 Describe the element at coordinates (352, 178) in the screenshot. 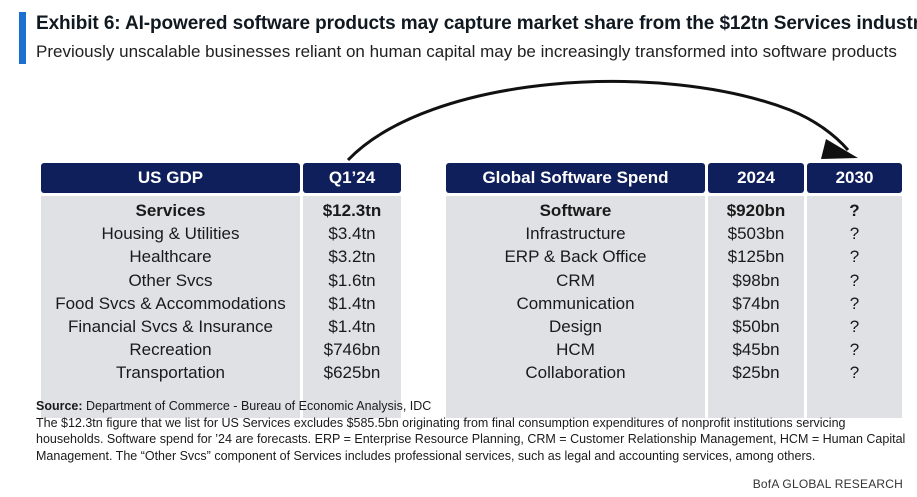

I see `header-q1-24: Q1’24` at that location.